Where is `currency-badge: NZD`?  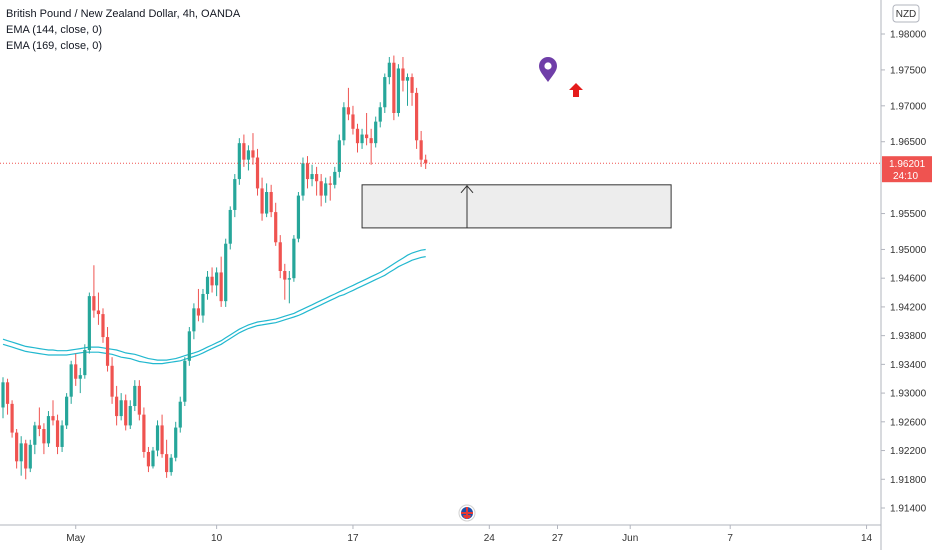 currency-badge: NZD is located at coordinates (906, 13).